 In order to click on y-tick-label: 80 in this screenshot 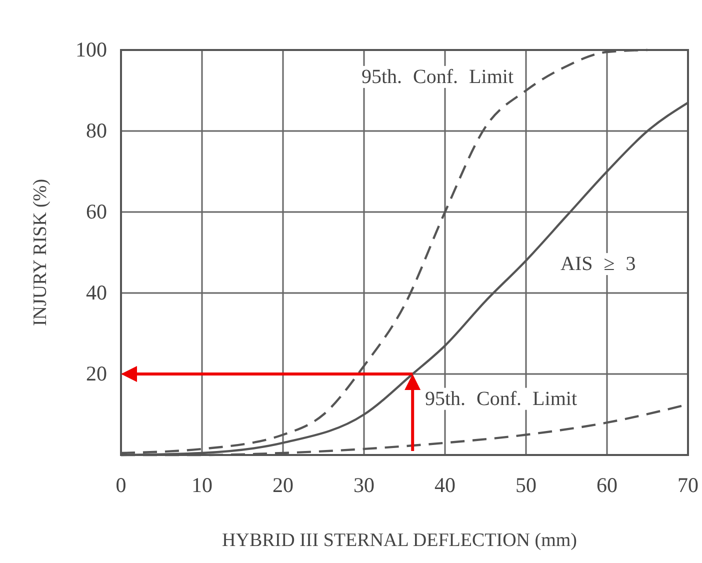, I will do `click(96, 130)`.